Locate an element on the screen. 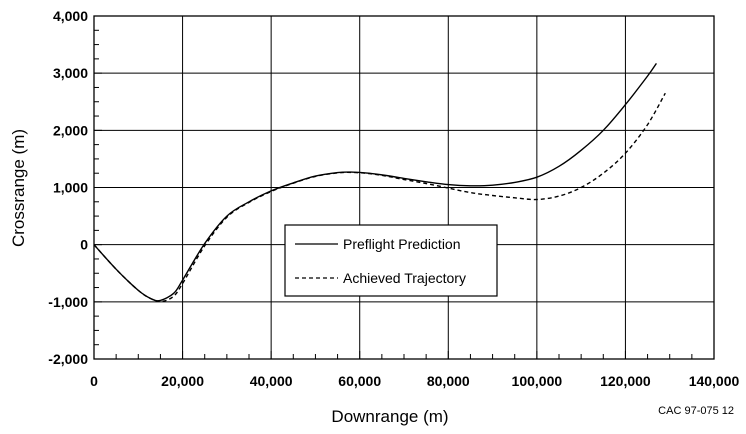  x-tick-label: 20,000 is located at coordinates (182, 381).